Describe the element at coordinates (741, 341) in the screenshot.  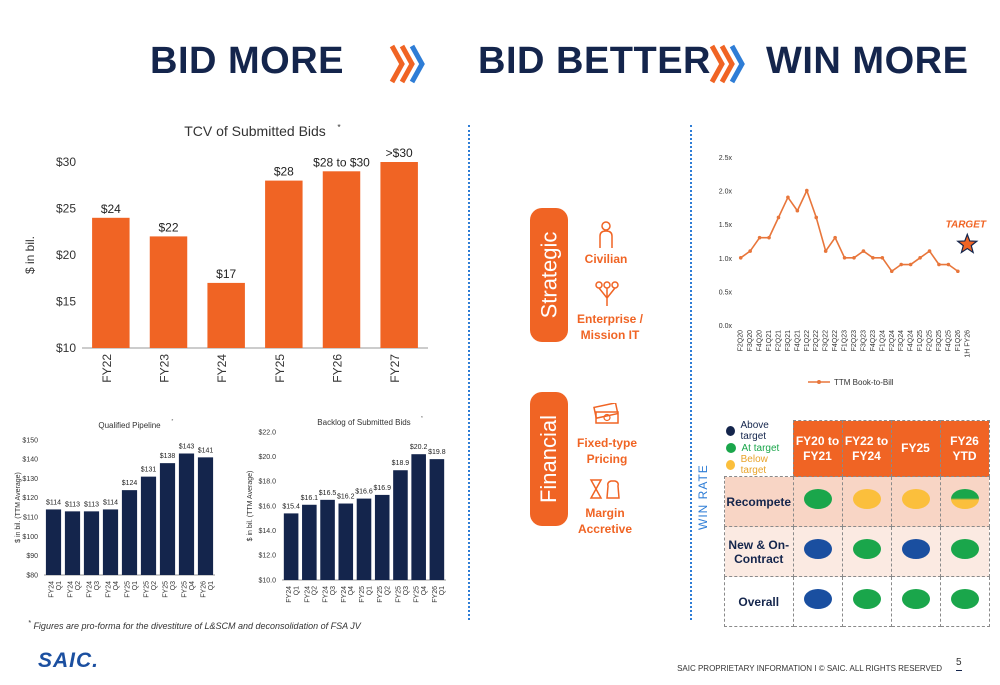
I see `x-category-label: F2Q20` at that location.